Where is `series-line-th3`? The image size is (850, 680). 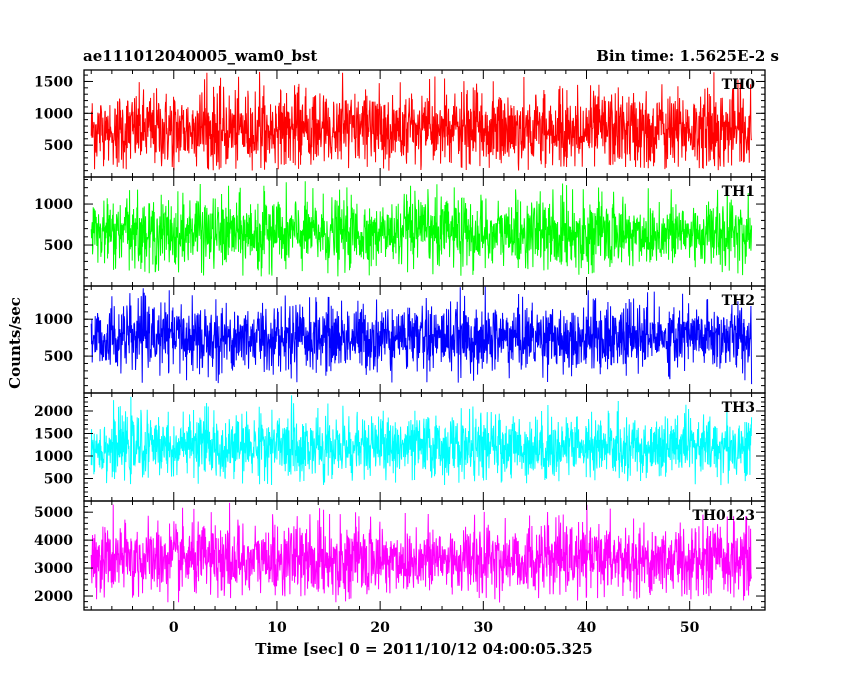
series-line-th3 is located at coordinates (421, 440).